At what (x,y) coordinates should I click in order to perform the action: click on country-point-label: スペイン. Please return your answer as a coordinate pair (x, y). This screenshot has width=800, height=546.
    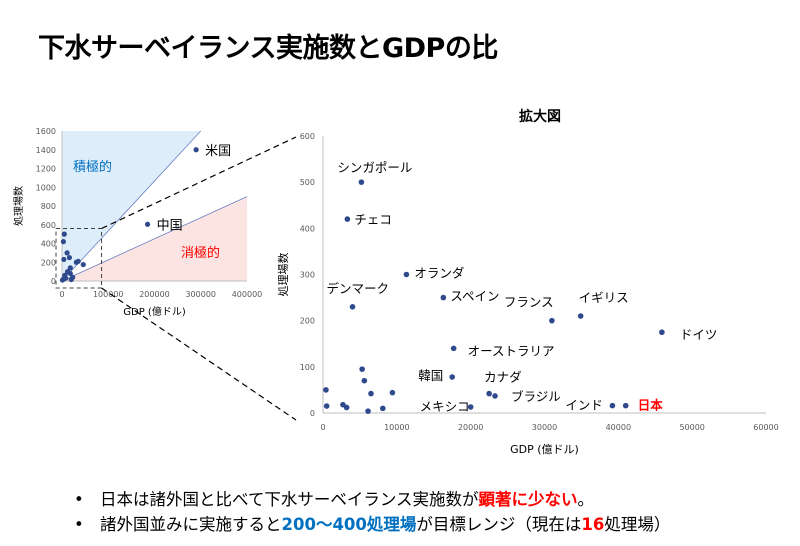
    Looking at the image, I should click on (474, 296).